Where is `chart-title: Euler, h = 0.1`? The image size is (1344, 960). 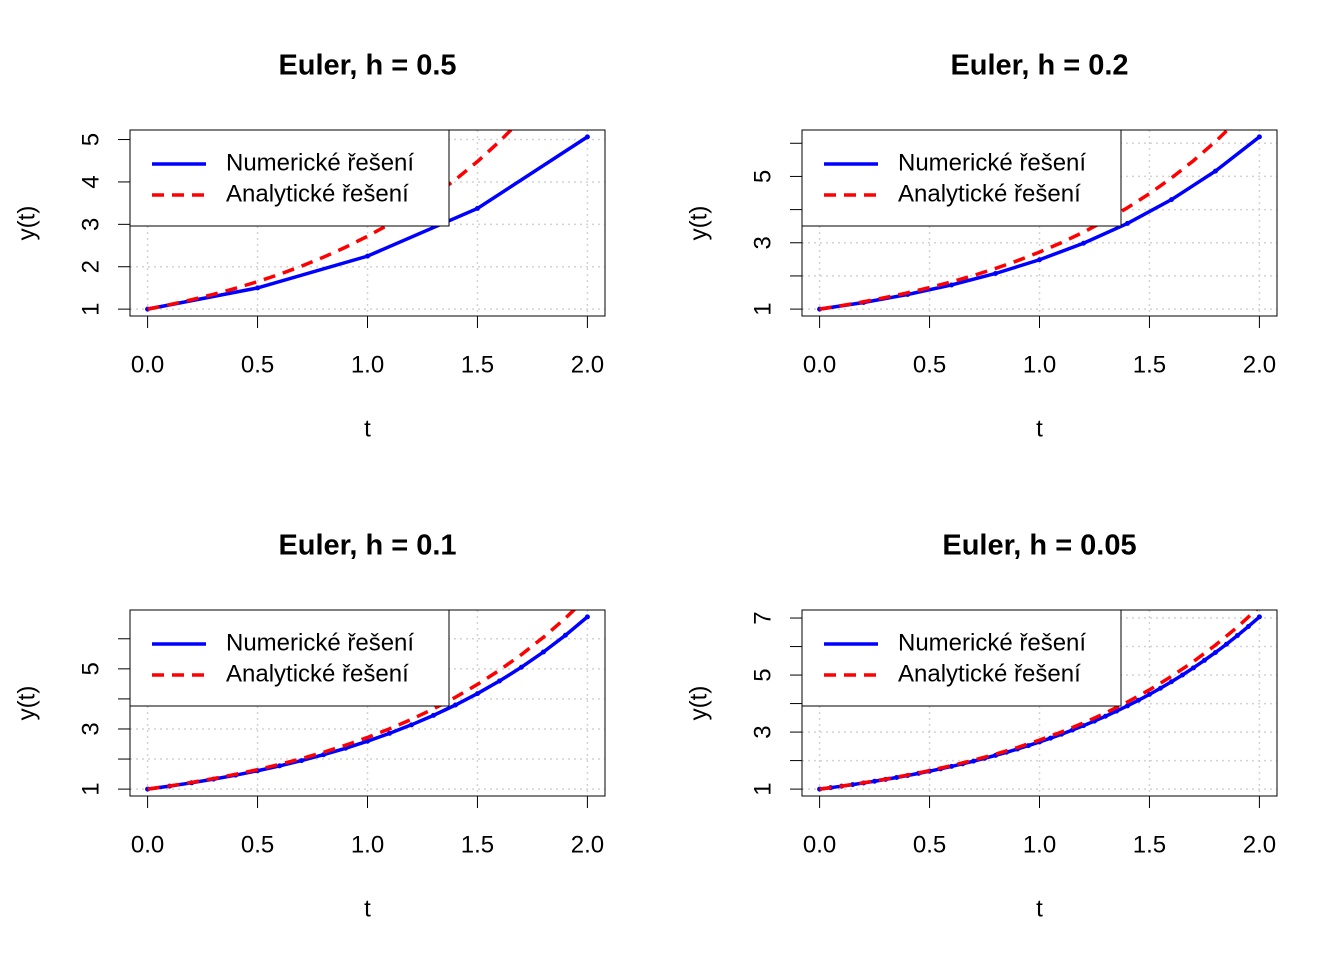 chart-title: Euler, h = 0.1 is located at coordinates (367, 546).